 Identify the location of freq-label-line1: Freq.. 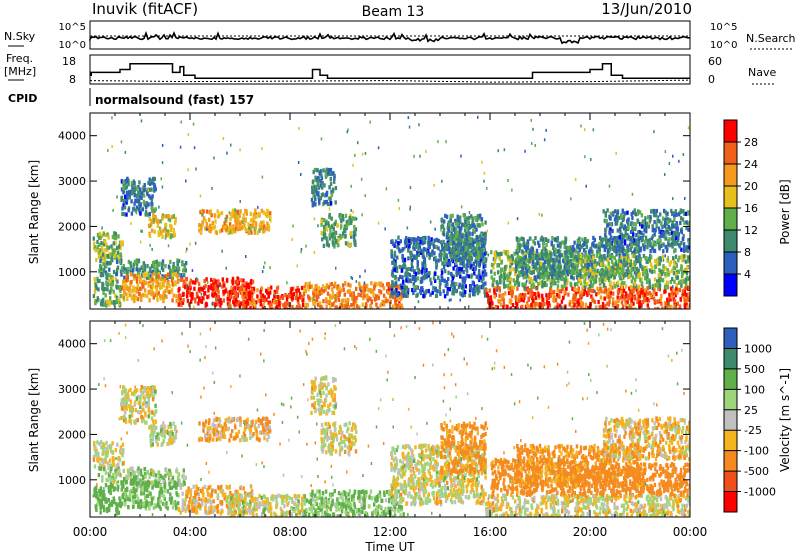
(19, 58).